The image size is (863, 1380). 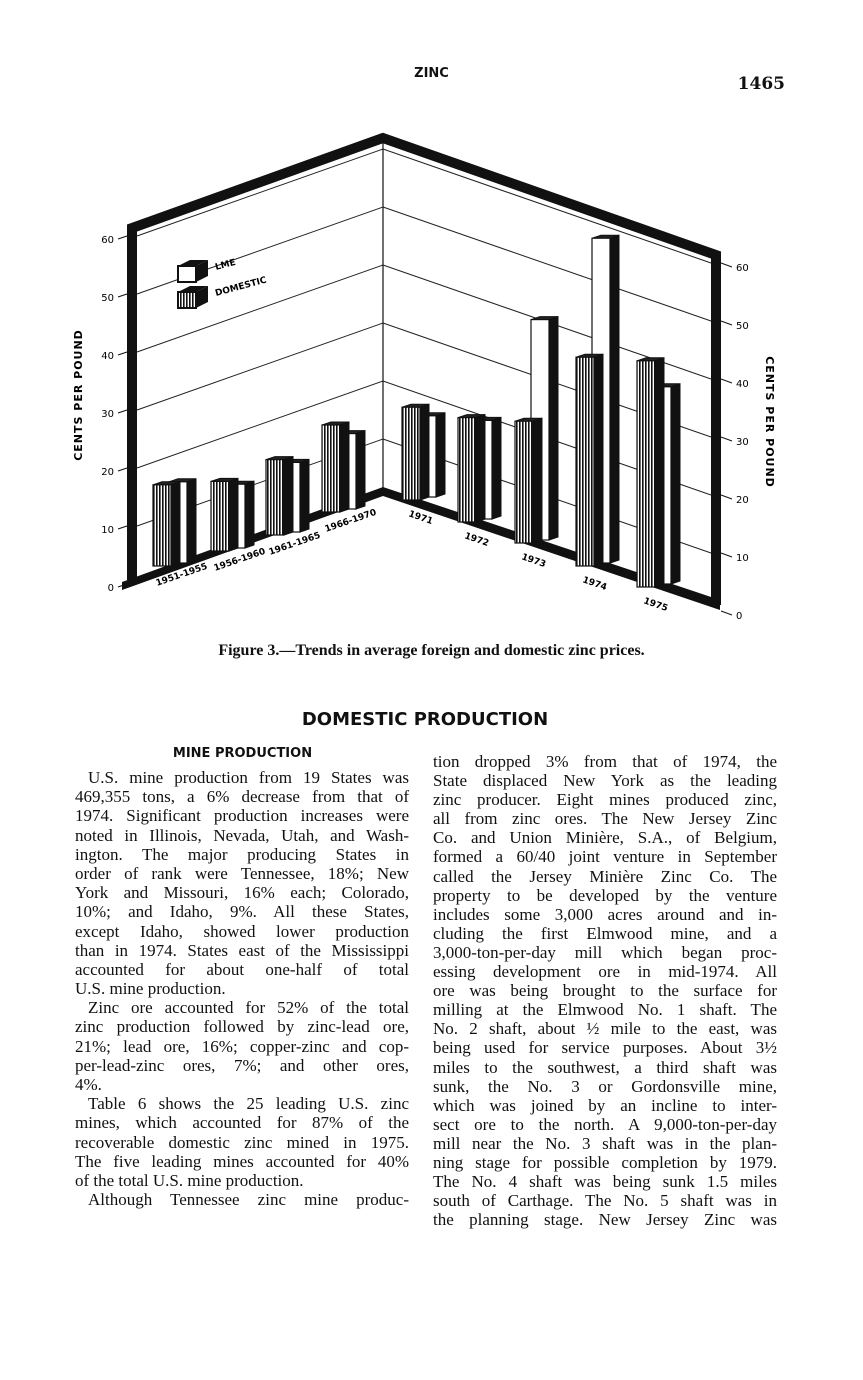 What do you see at coordinates (769, 422) in the screenshot?
I see `y-axis-label-right: CENTS PER POUND` at bounding box center [769, 422].